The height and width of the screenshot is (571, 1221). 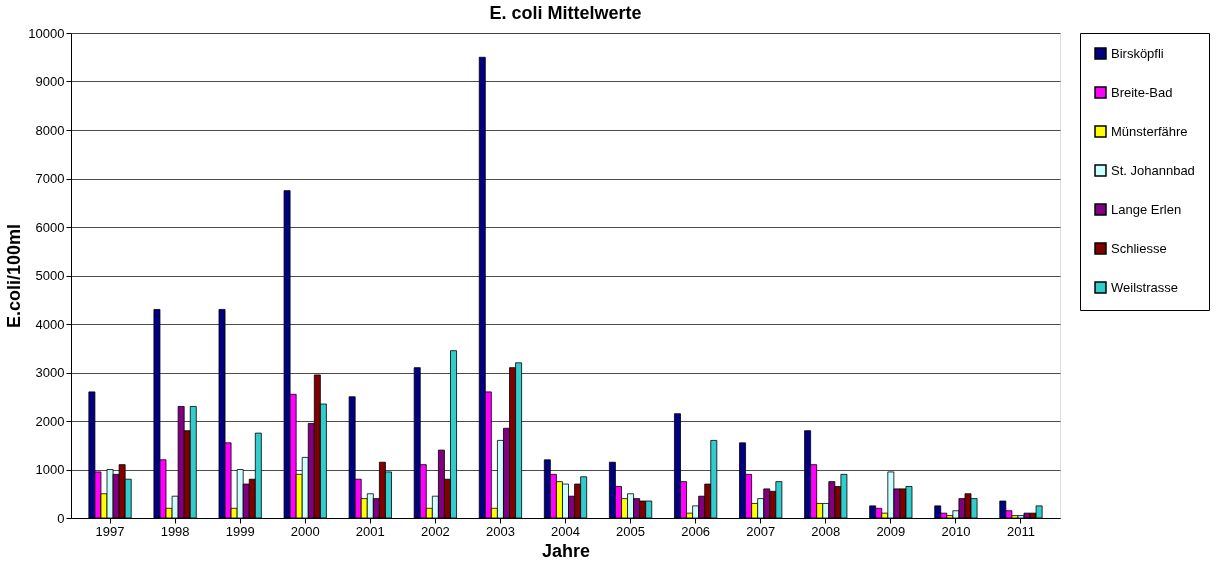 I want to click on y-tick-label: 4000, so click(x=50, y=324).